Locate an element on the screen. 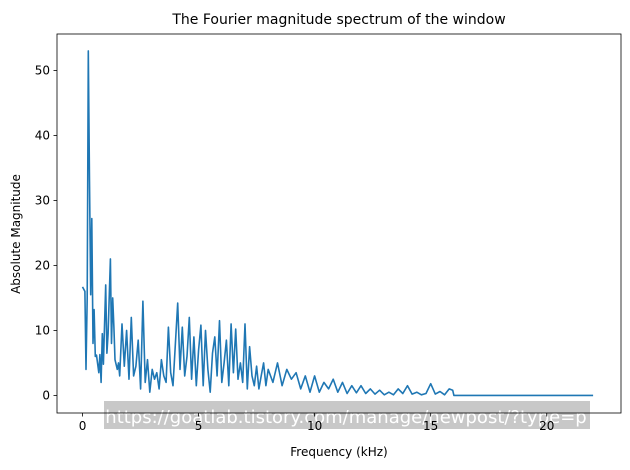 This screenshot has width=630, height=470. y-tick-label: 30 is located at coordinates (42, 200).